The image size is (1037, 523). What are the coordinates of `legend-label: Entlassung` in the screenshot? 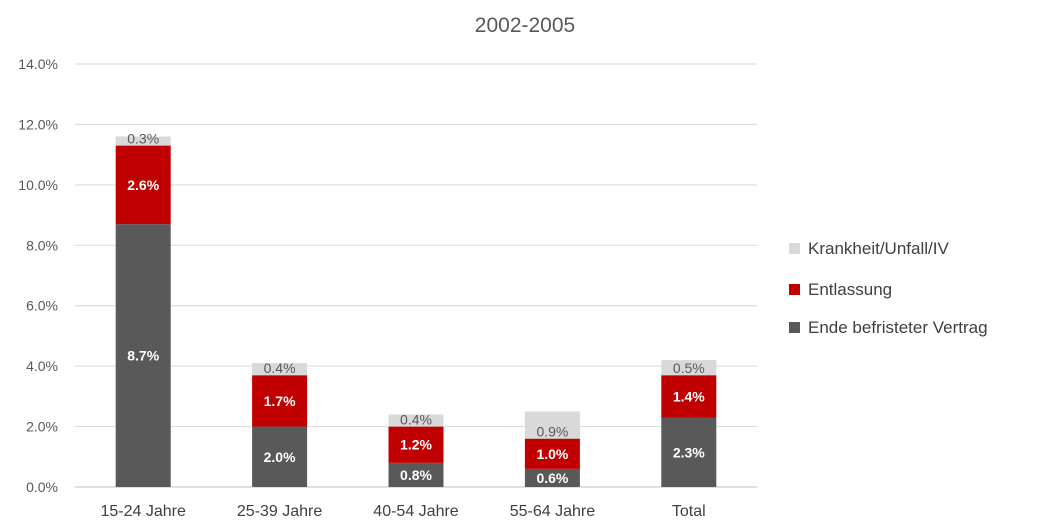 It's located at (850, 289).